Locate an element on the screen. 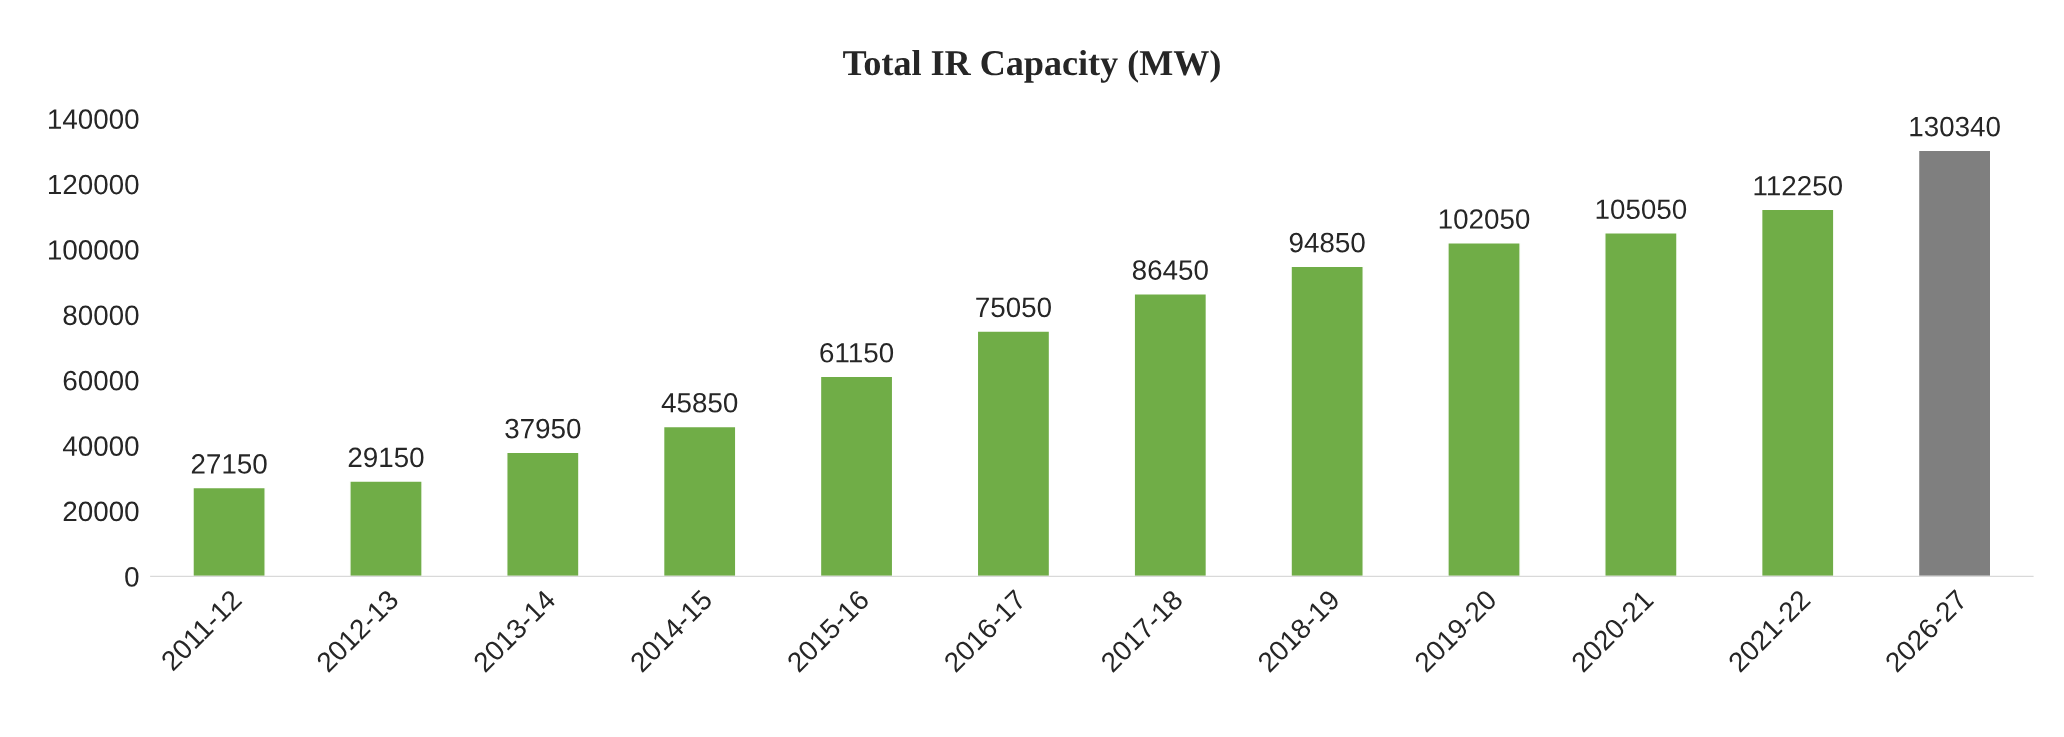 The width and height of the screenshot is (2064, 737). y-tick-label: 60000 is located at coordinates (101, 380).